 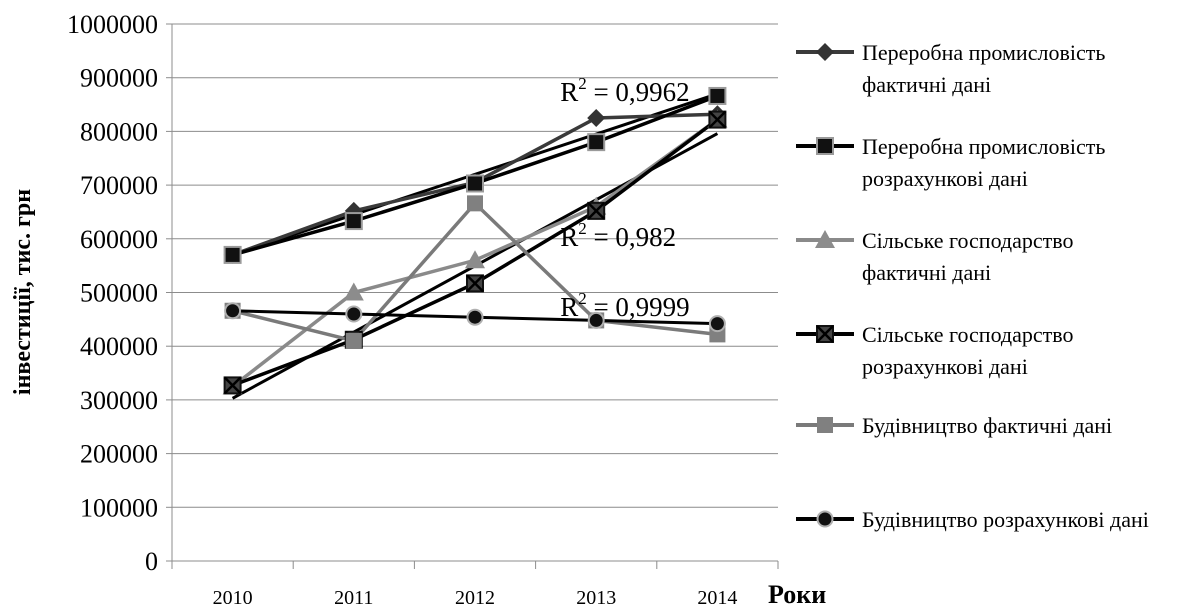 I want to click on legend-label-line: Будівництво розрахункові дані, so click(x=1005, y=519).